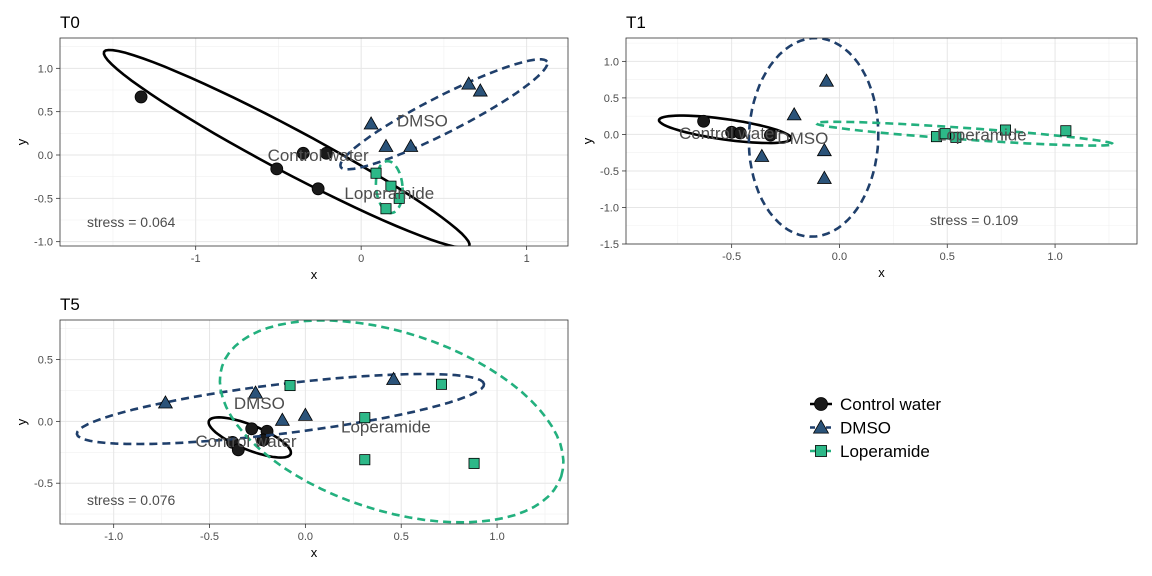 Image resolution: width=1152 pixels, height=576 pixels. I want to click on y-tick-label: -0.5, so click(609, 172).